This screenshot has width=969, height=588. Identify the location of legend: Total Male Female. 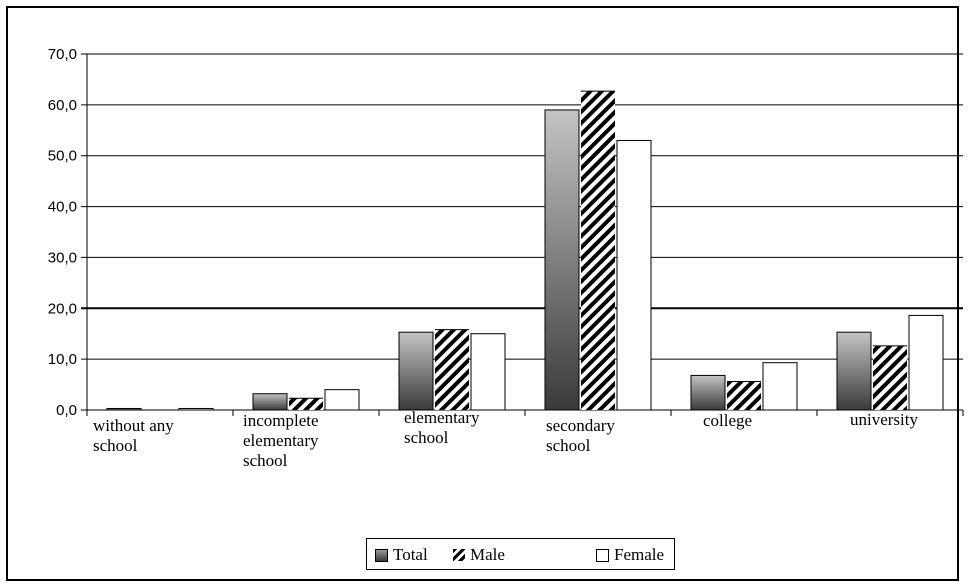
(520, 554).